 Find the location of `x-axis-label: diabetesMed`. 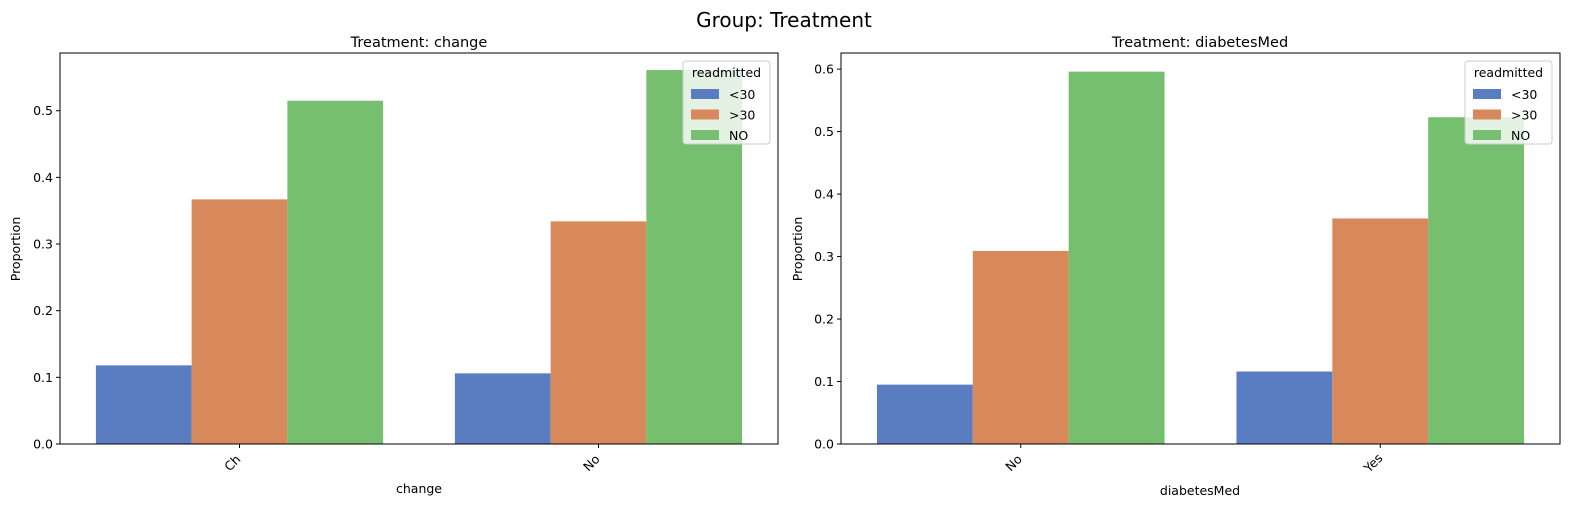

x-axis-label: diabetesMed is located at coordinates (1200, 490).